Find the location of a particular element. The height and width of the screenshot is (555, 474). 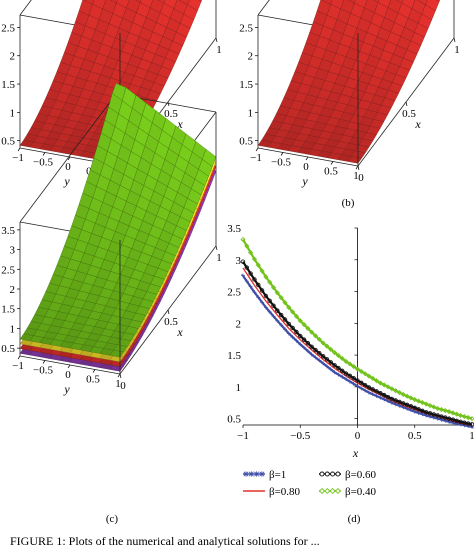

x-tick-label: 0.5 is located at coordinates (171, 322).